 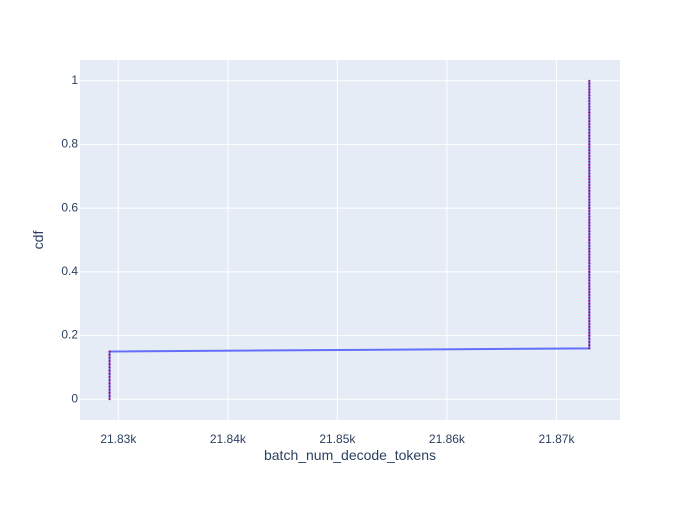 I want to click on y-tick-labels: 0 0.2 0.4 0.6 0.8 1, so click(x=69, y=239).